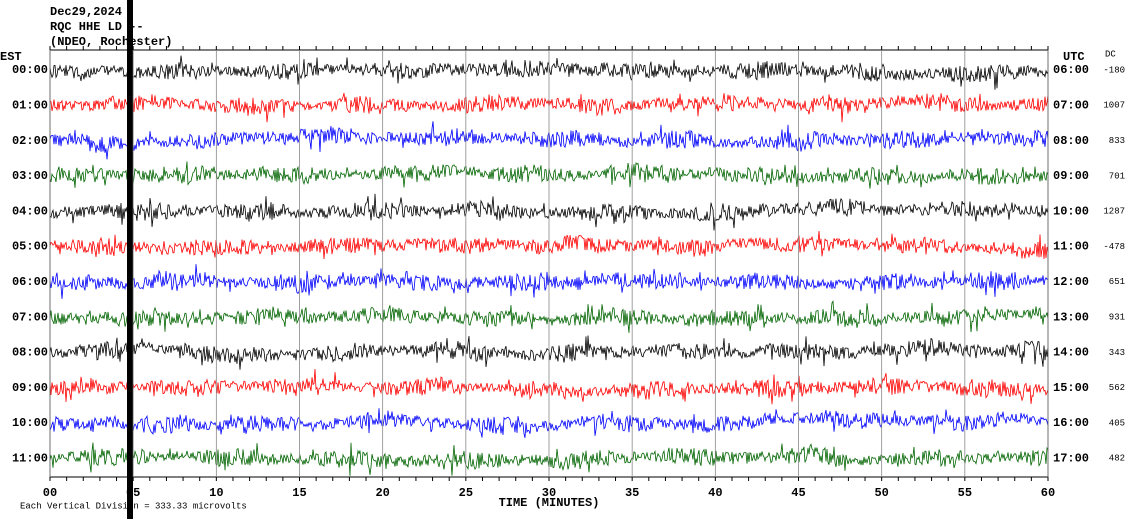 This screenshot has width=1130, height=519. What do you see at coordinates (632, 493) in the screenshot?
I see `x-tick-label: 35` at bounding box center [632, 493].